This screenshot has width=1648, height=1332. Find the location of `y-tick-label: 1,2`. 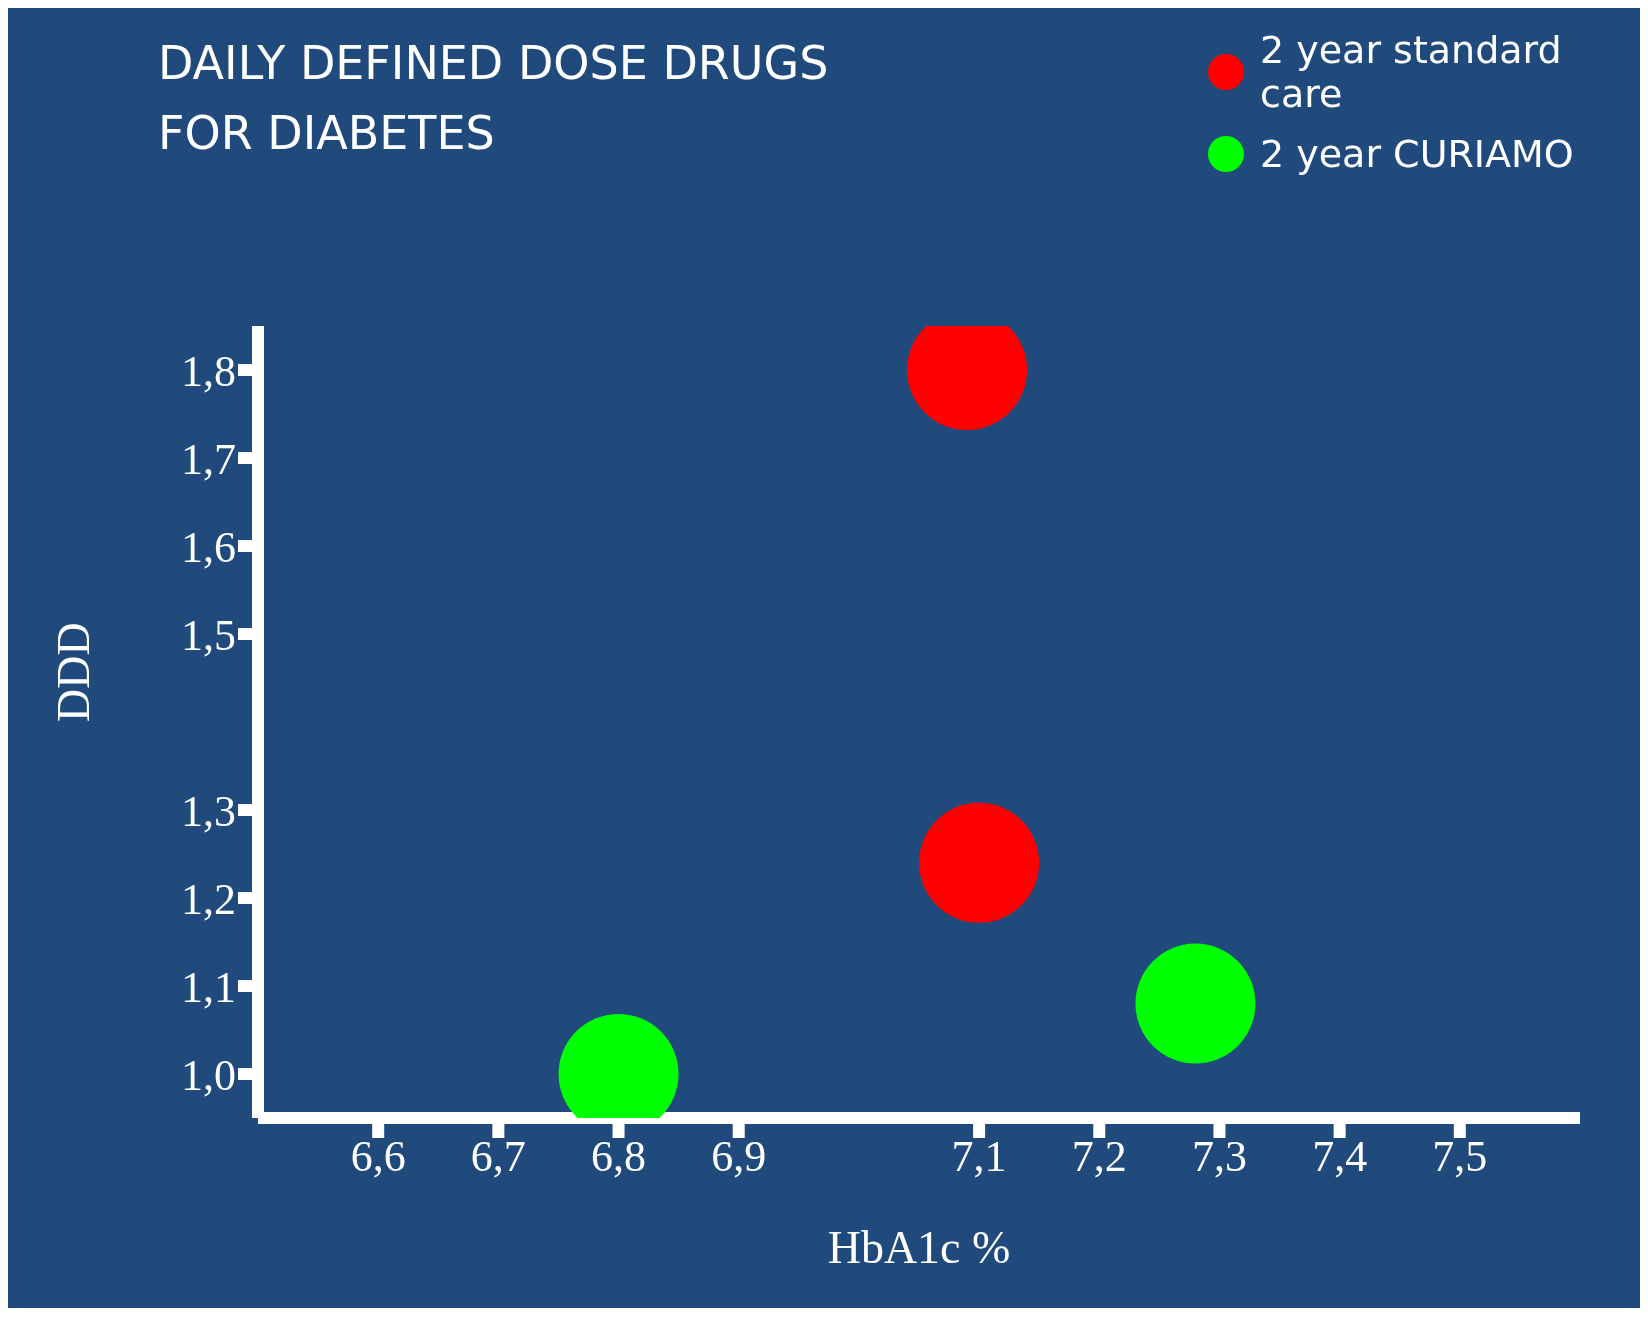

y-tick-label: 1,2 is located at coordinates (208, 899).